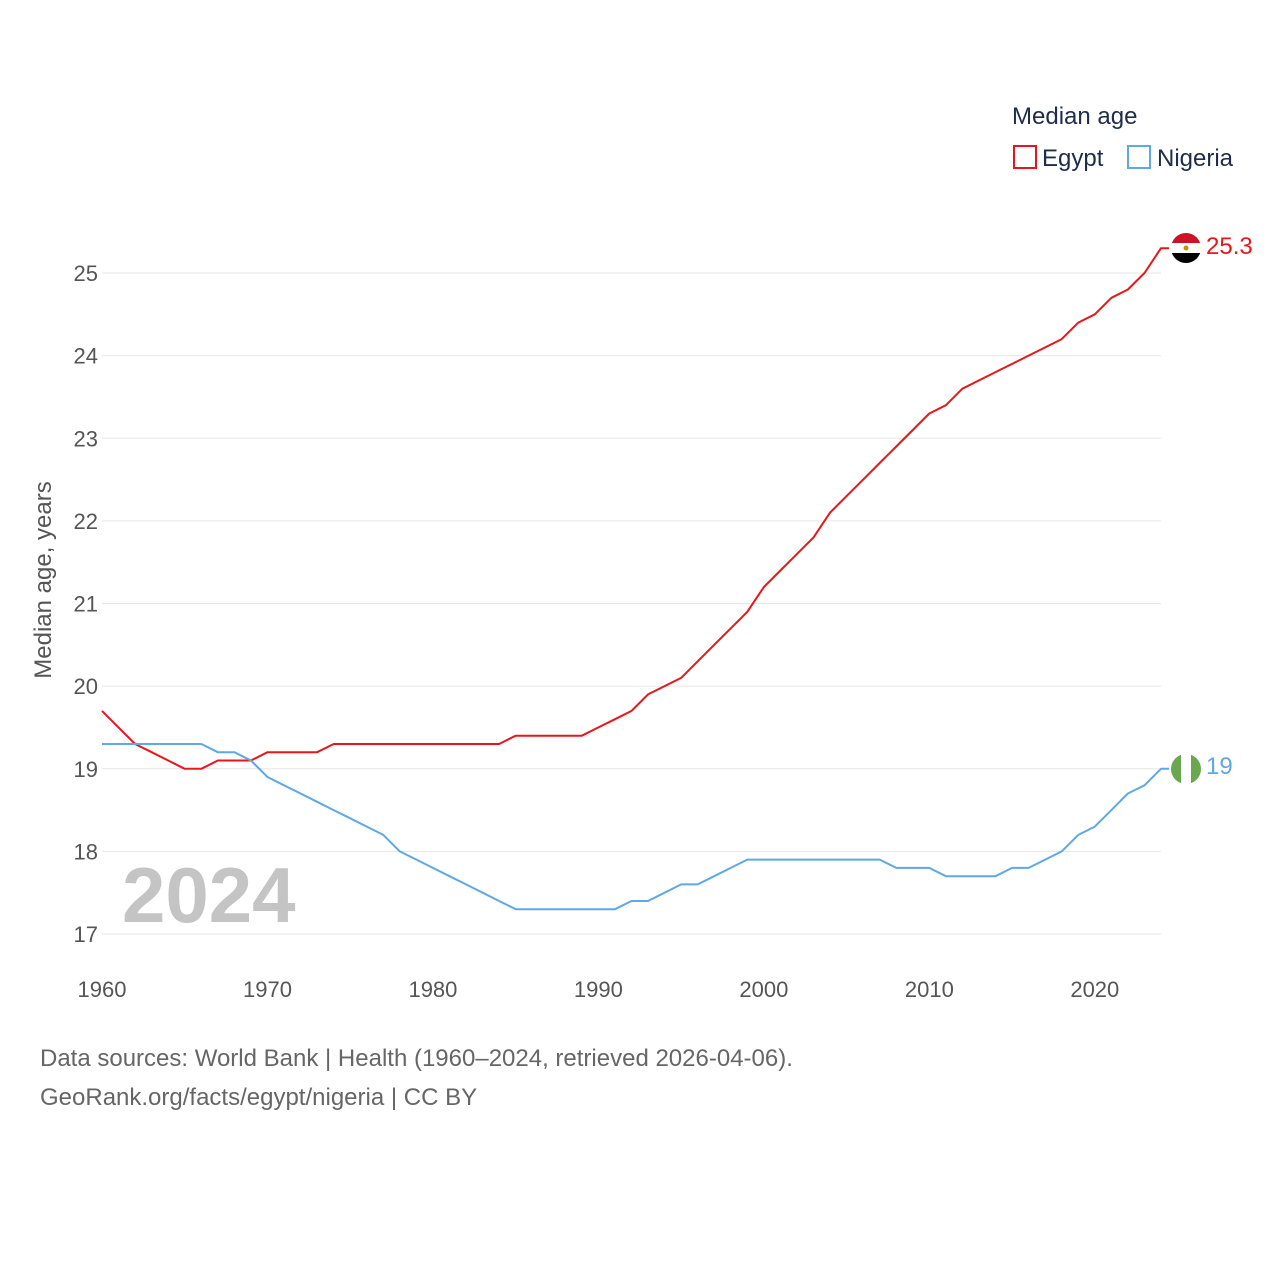 Image resolution: width=1280 pixels, height=1280 pixels. I want to click on legend: Median age Egypt Nigeria, so click(1123, 137).